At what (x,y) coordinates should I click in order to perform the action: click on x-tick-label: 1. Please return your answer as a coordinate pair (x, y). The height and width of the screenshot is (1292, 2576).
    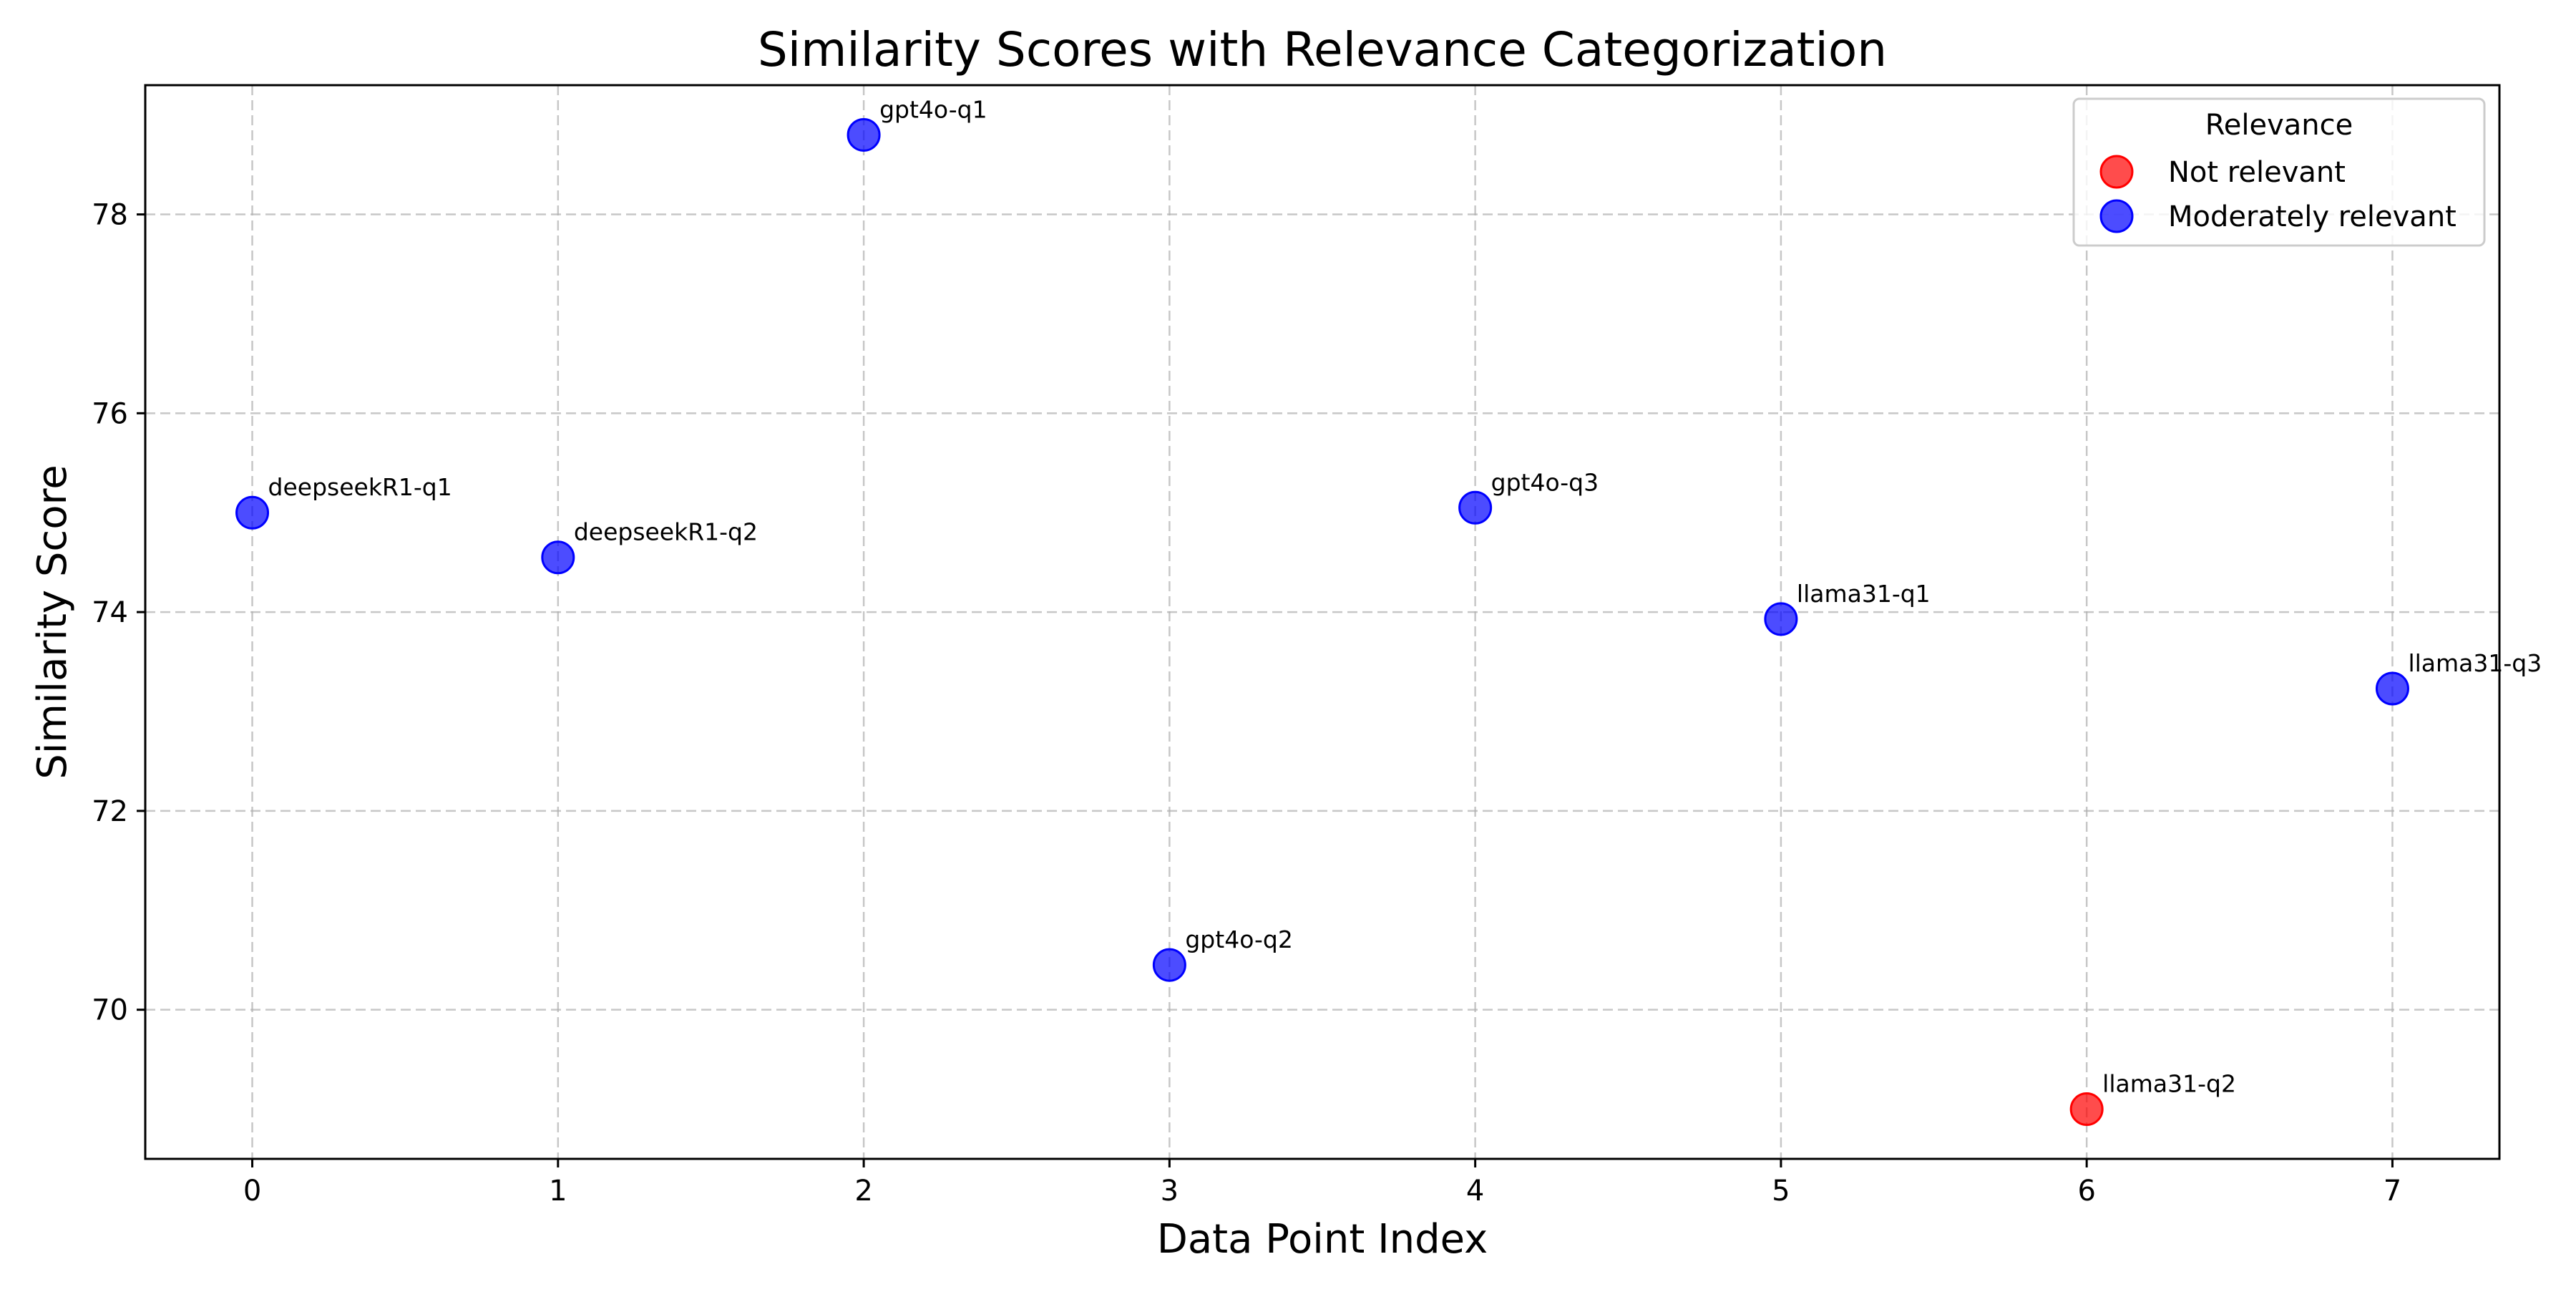
    Looking at the image, I should click on (558, 1191).